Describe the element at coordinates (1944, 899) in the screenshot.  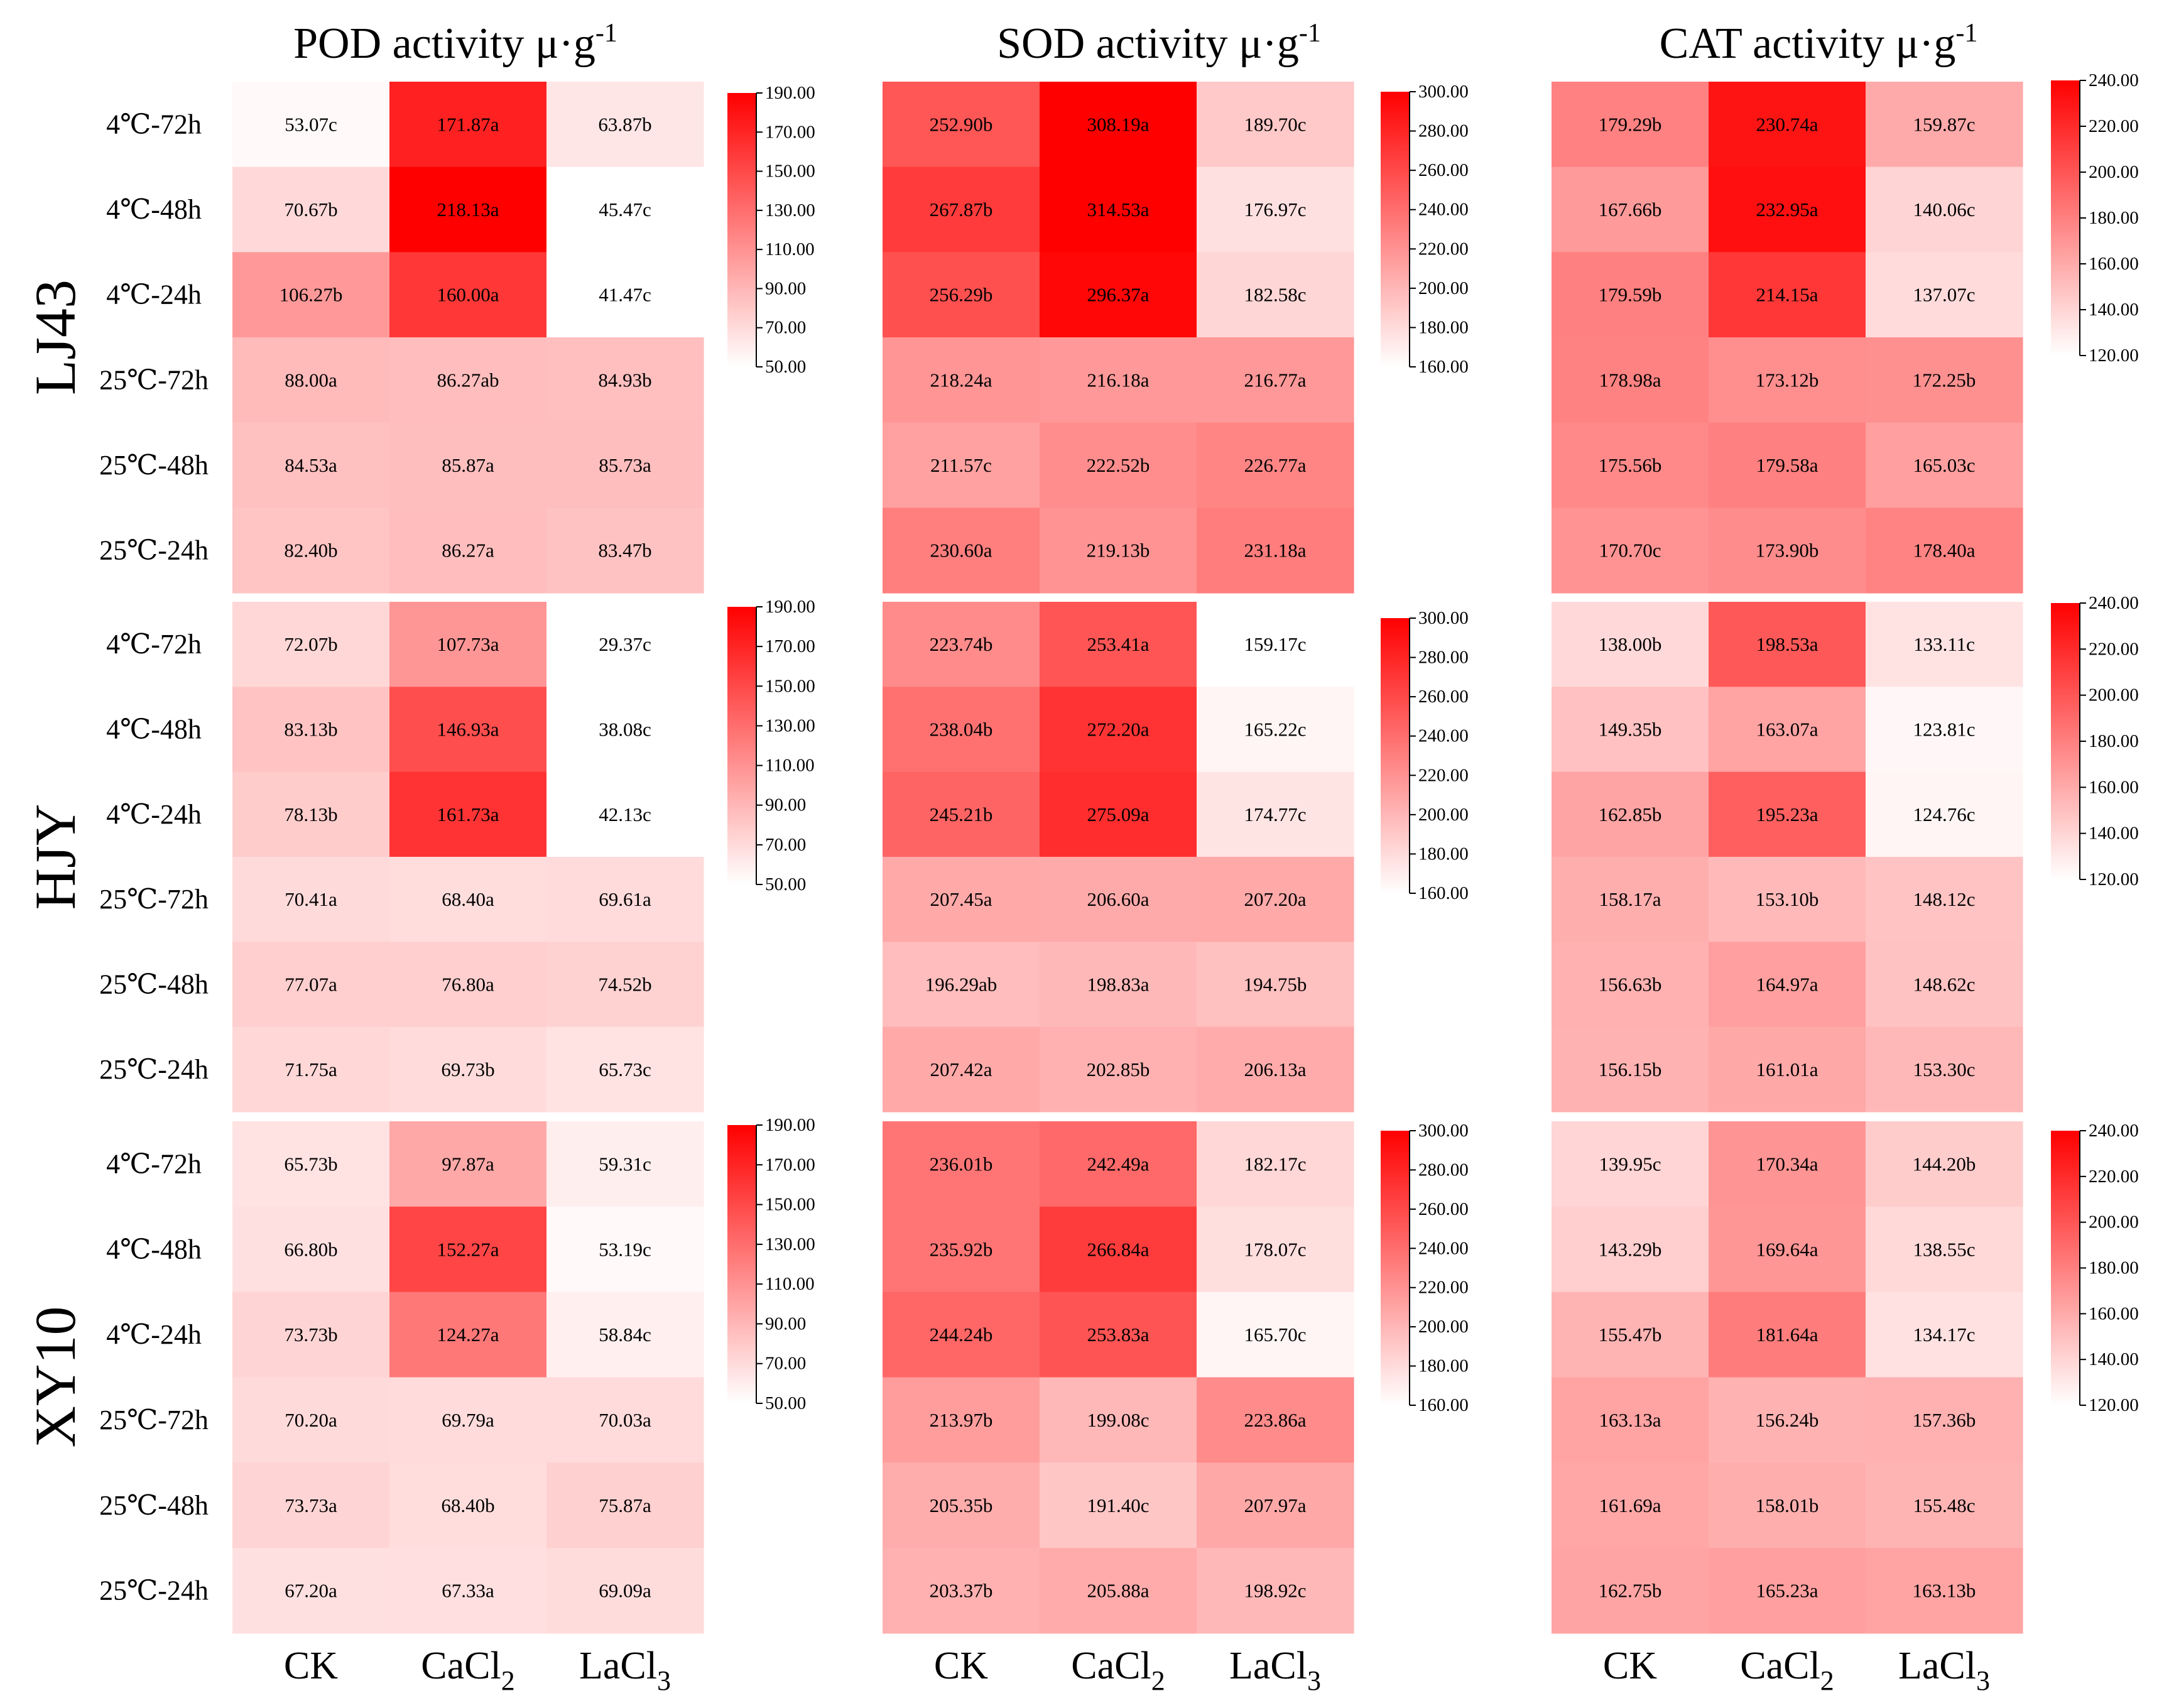
I see `cell-value-cat-hjy-r3-c2: 148.12c` at that location.